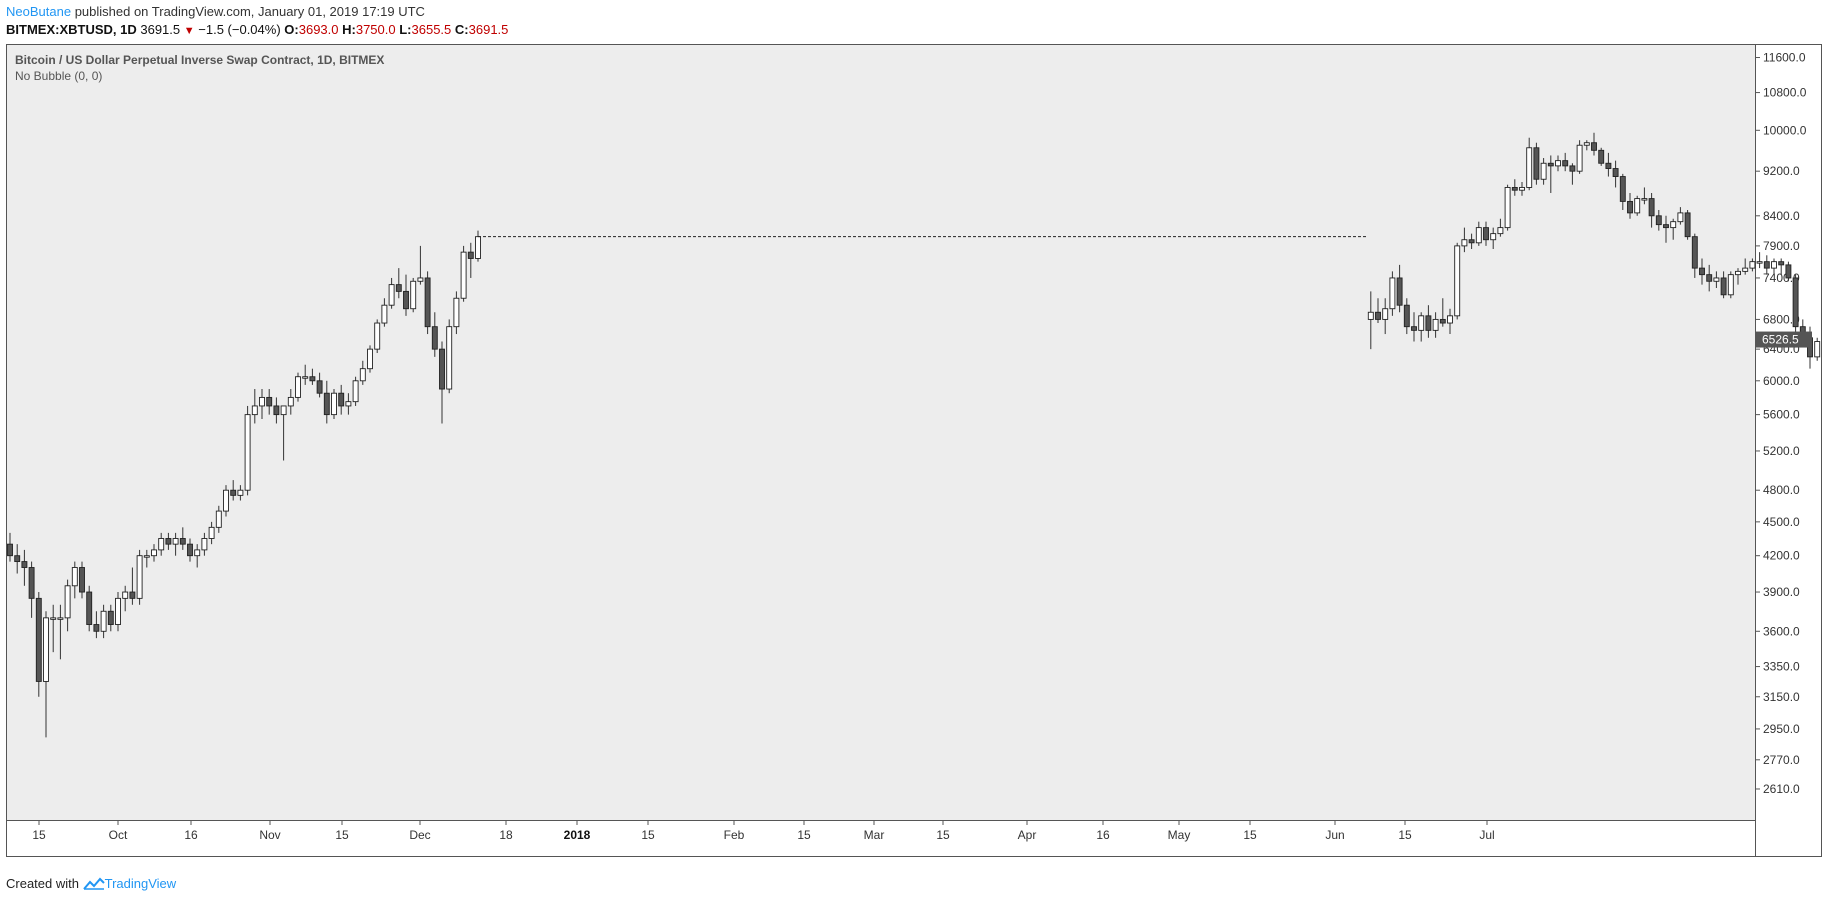  What do you see at coordinates (431, 29) in the screenshot?
I see `low-value: 3655.5` at bounding box center [431, 29].